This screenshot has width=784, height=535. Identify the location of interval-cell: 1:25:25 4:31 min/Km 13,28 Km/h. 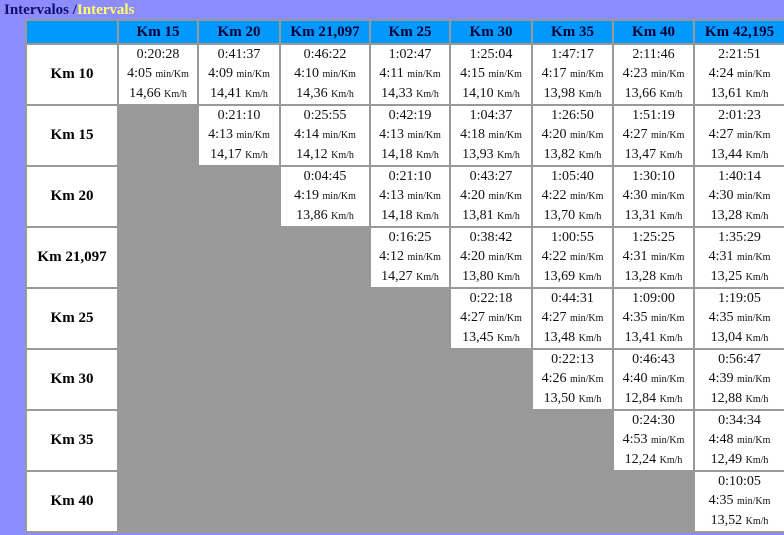
(653, 257).